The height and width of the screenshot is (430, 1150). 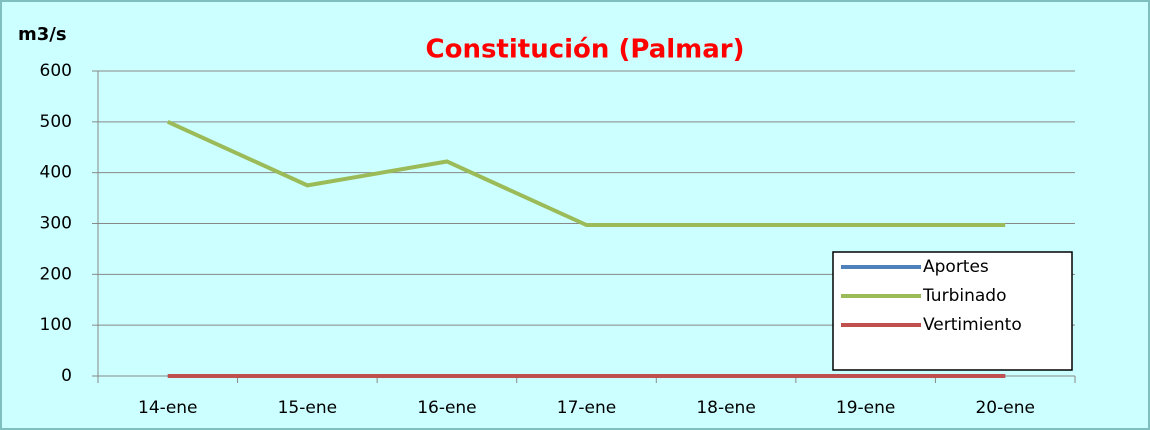 I want to click on legend-label: Vertimiento, so click(x=972, y=325).